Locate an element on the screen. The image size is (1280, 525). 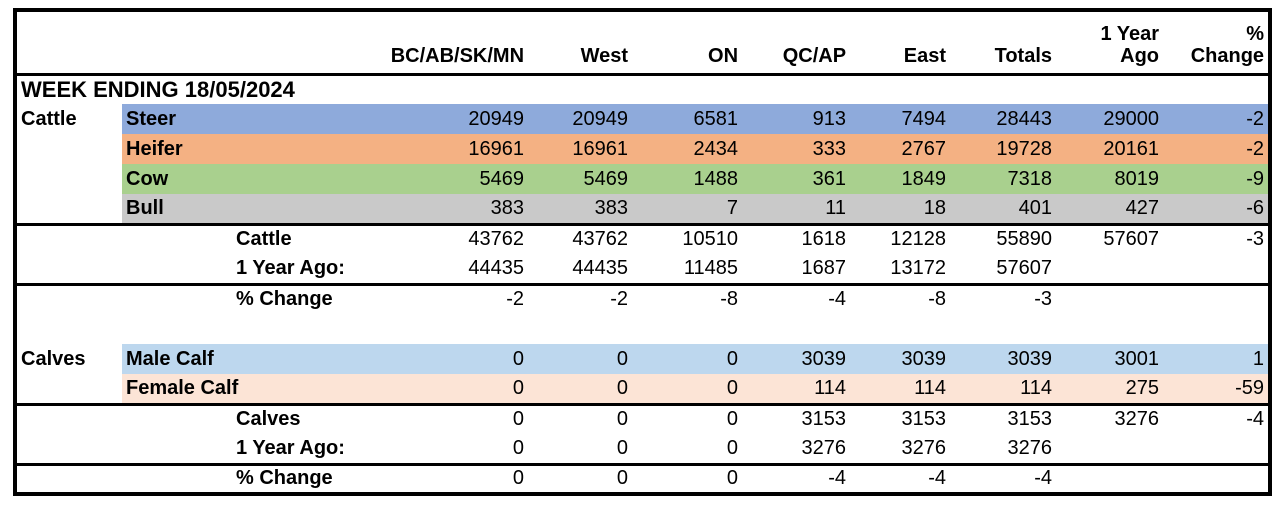
col-header-1-year-ago: 1 Year Ago is located at coordinates (1130, 45).